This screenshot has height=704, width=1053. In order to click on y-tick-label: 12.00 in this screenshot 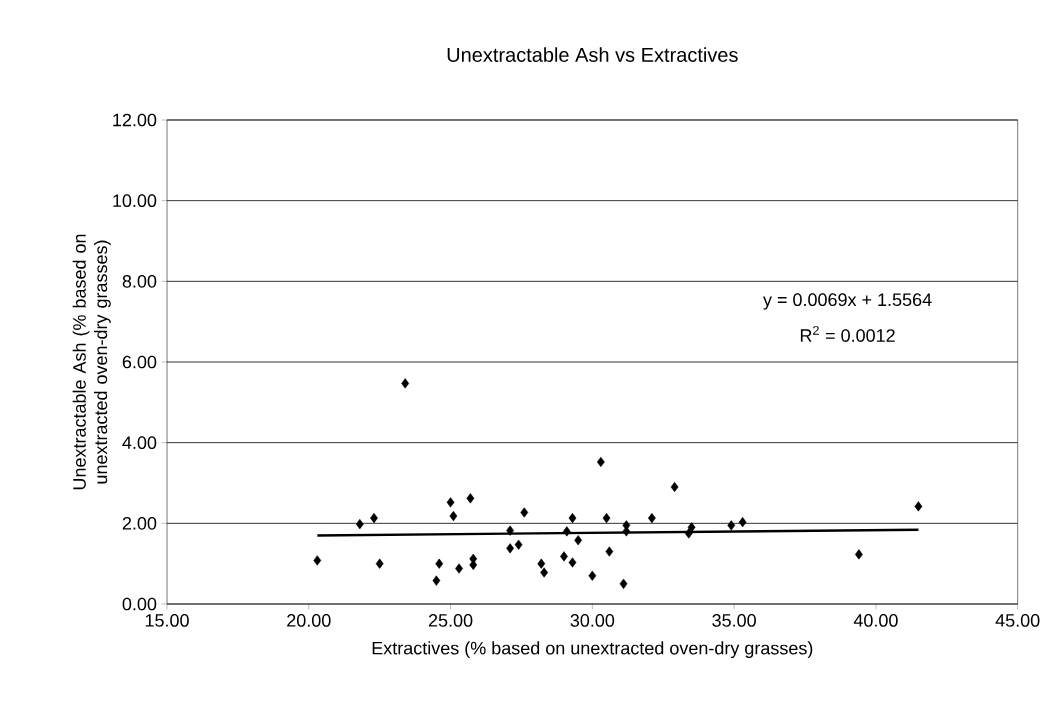, I will do `click(135, 120)`.